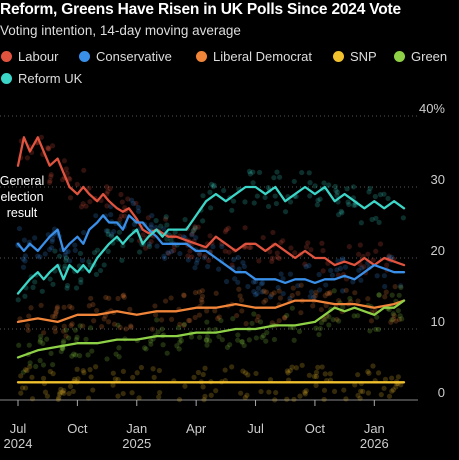 The width and height of the screenshot is (459, 460). What do you see at coordinates (262, 56) in the screenshot?
I see `legend-label: Liberal Democrat` at bounding box center [262, 56].